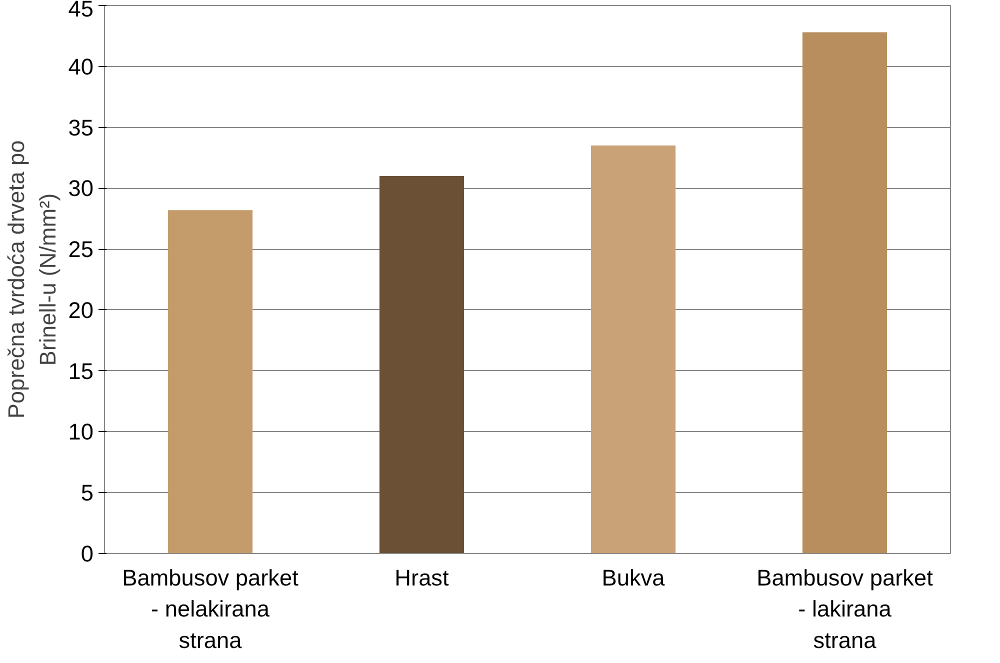 This screenshot has height=663, width=1000. I want to click on y-tick-label: 35, so click(81, 127).